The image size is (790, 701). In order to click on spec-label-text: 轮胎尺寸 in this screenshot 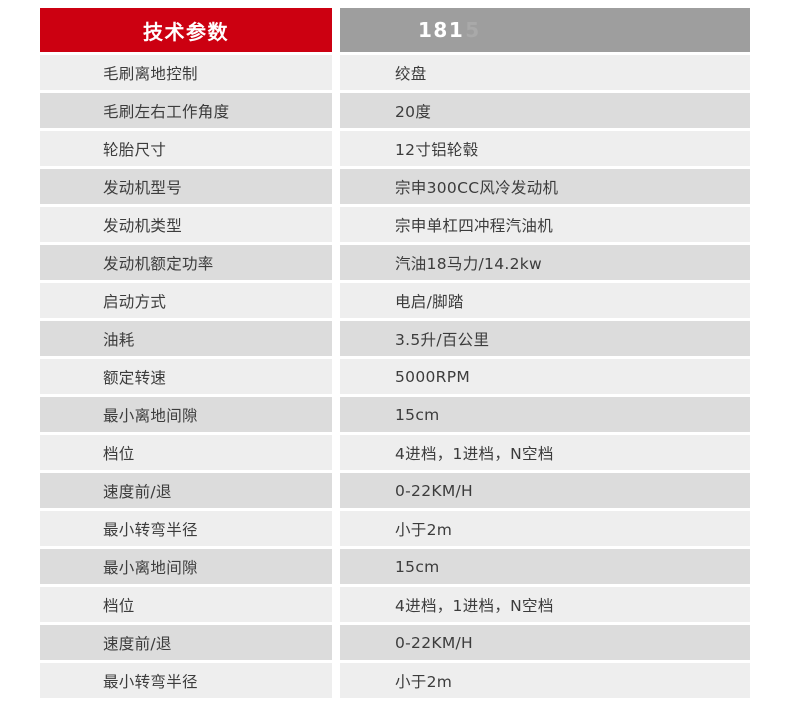, I will do `click(135, 149)`.